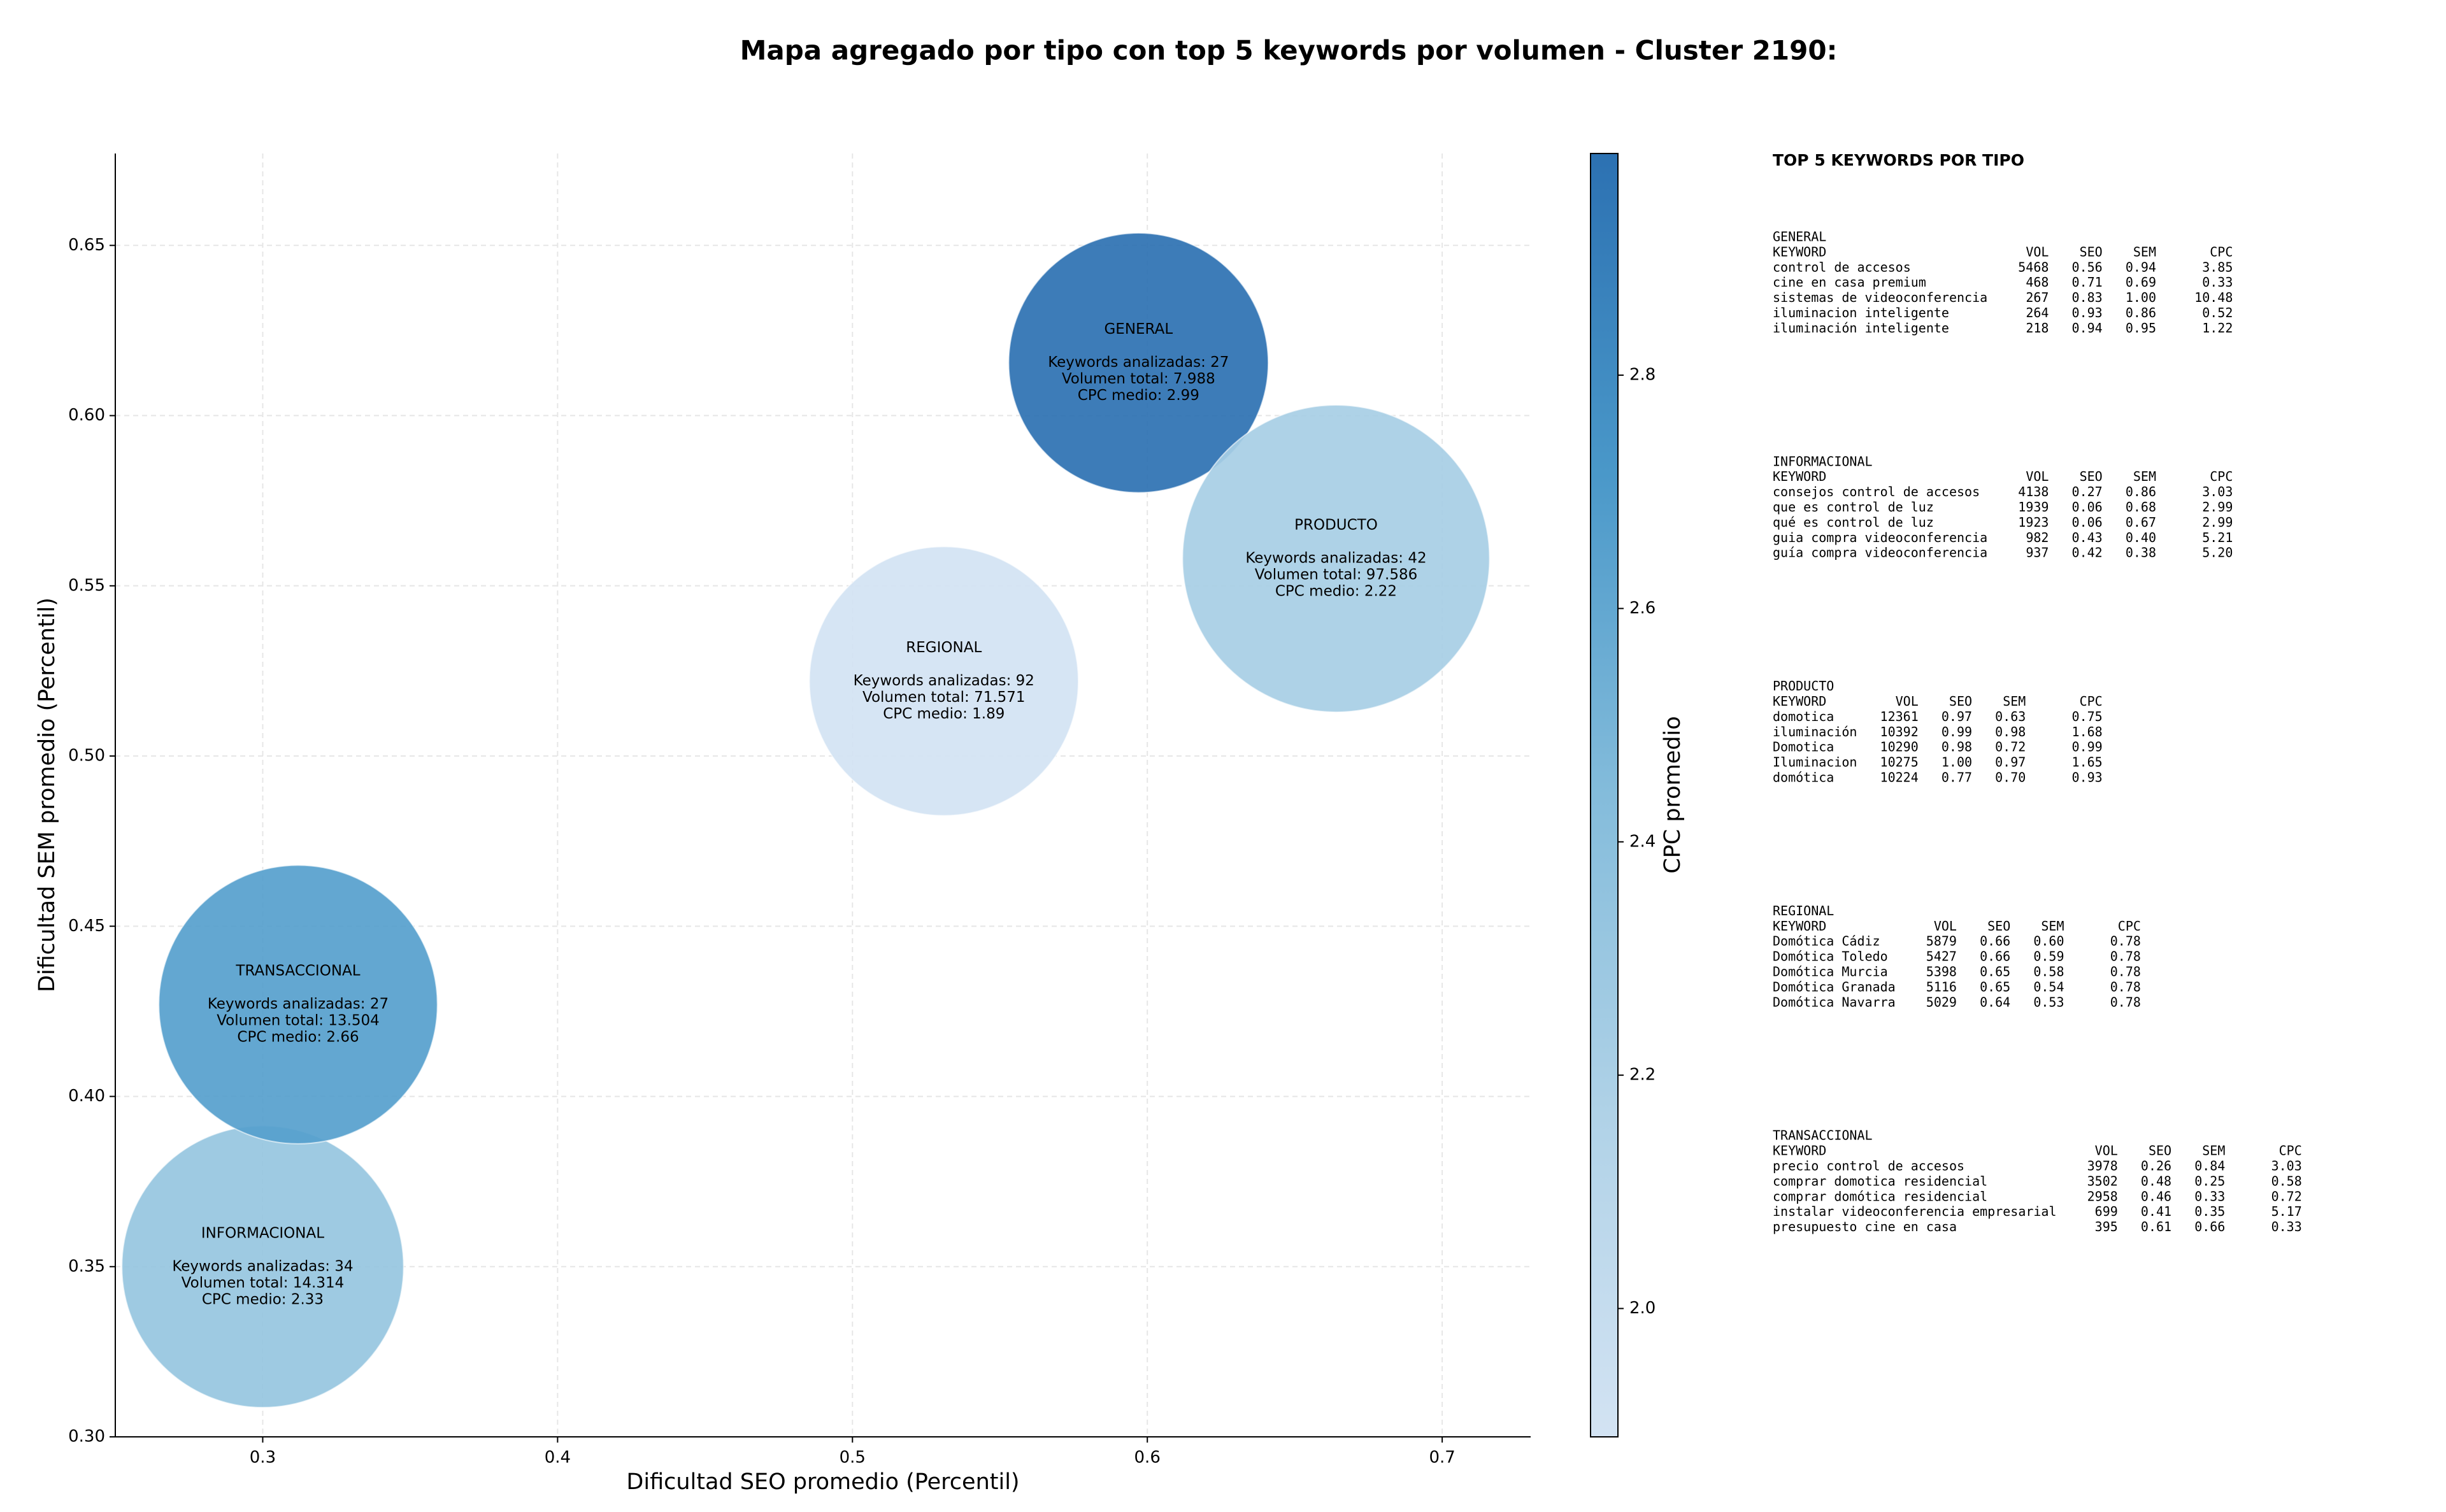 Image resolution: width=2446 pixels, height=1512 pixels. I want to click on table-cell: 0.40, so click(2141, 537).